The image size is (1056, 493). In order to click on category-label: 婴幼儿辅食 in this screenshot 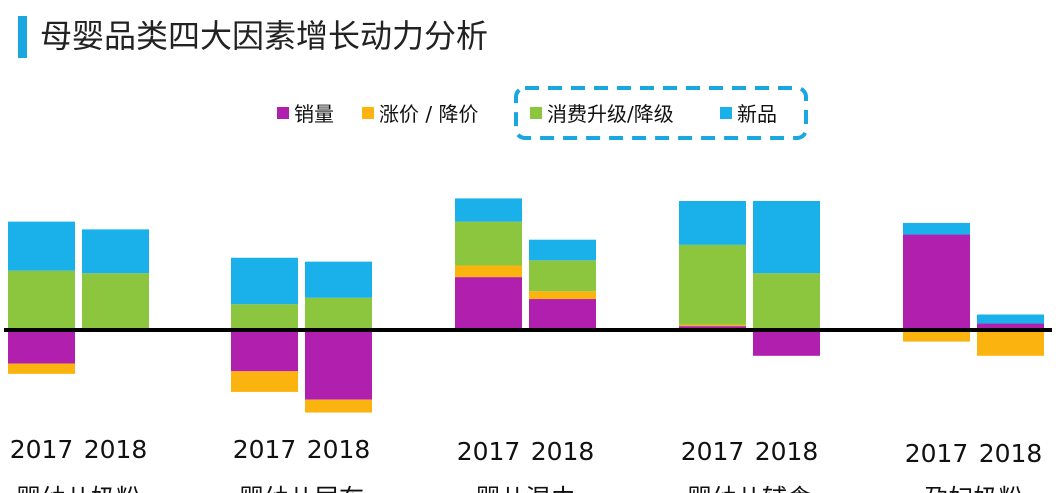, I will do `click(749, 488)`.